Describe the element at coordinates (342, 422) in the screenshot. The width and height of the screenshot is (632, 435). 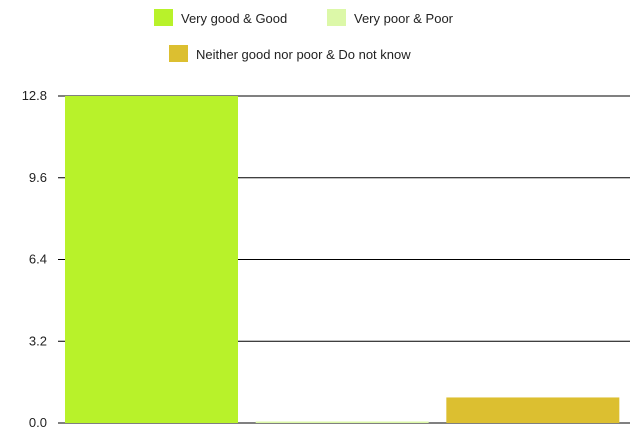
I see `bar-very-poor-poor` at that location.